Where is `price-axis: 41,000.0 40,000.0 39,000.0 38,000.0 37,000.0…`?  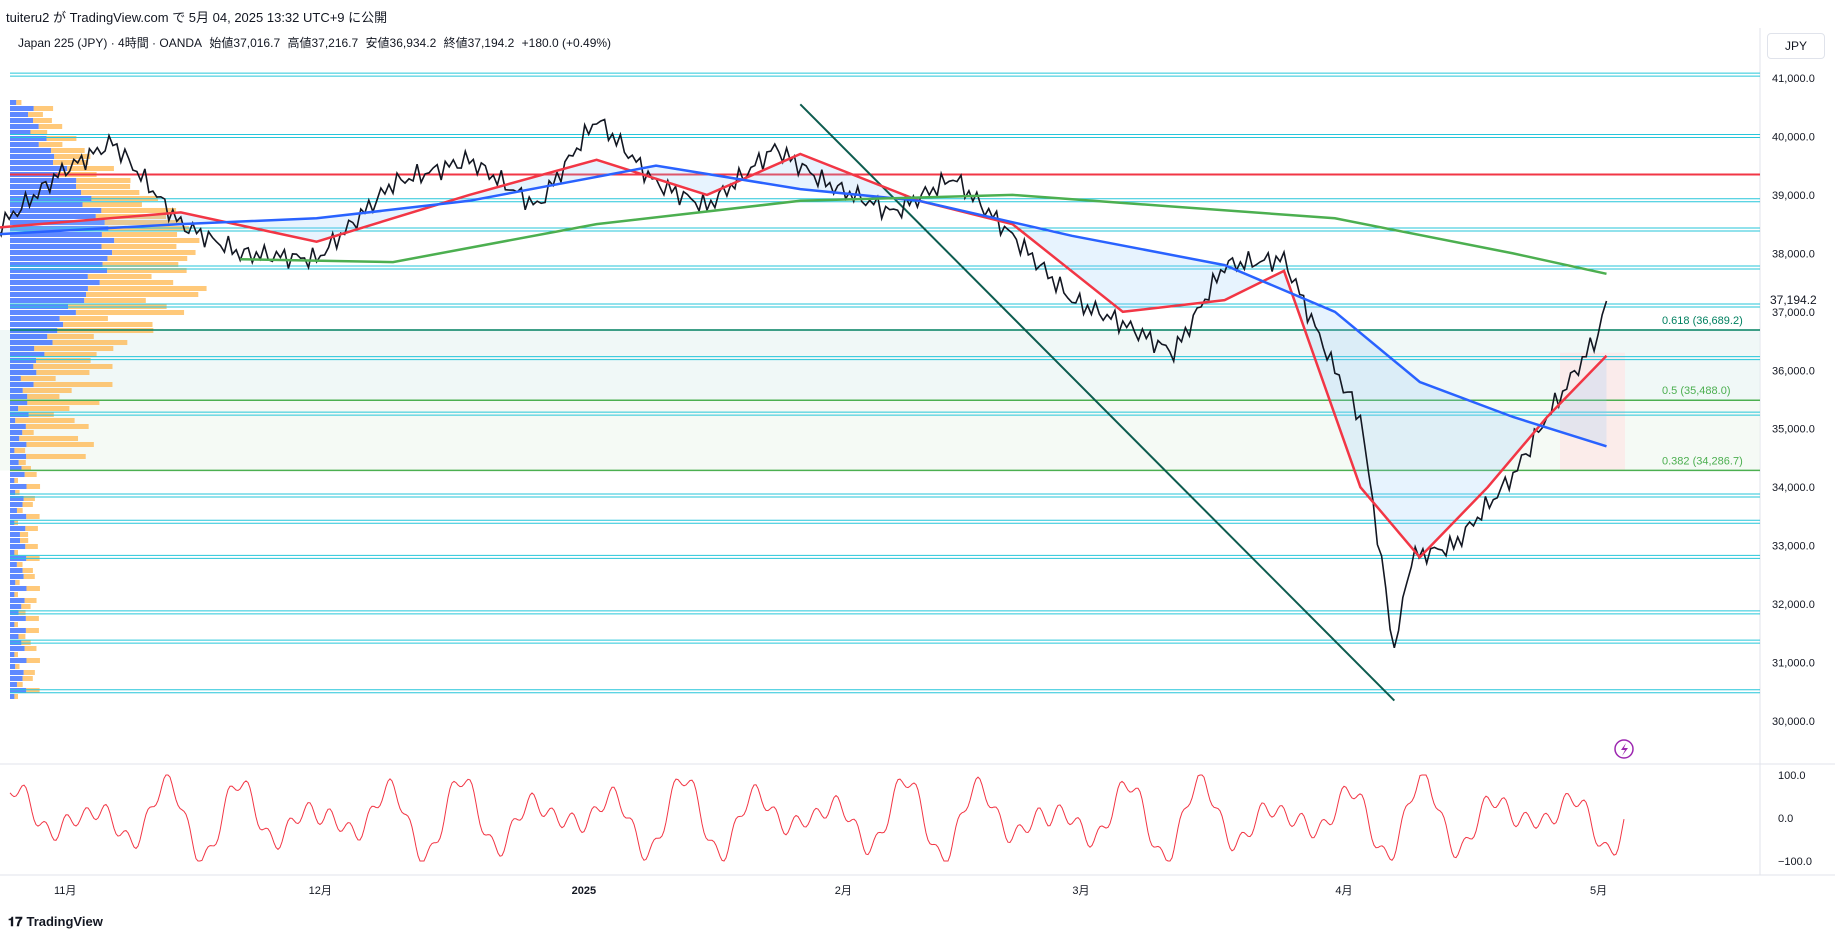
price-axis: 41,000.0 40,000.0 39,000.0 38,000.0 37,000.0… is located at coordinates (1793, 400).